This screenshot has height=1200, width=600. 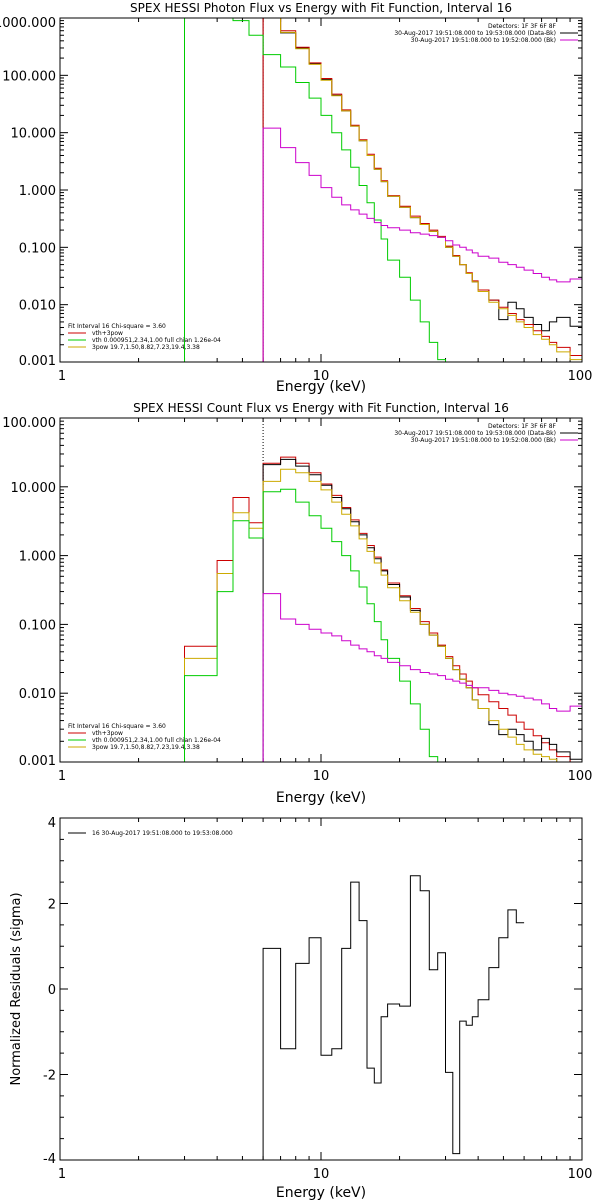 What do you see at coordinates (52, 905) in the screenshot?
I see `y-tick-label: 2` at bounding box center [52, 905].